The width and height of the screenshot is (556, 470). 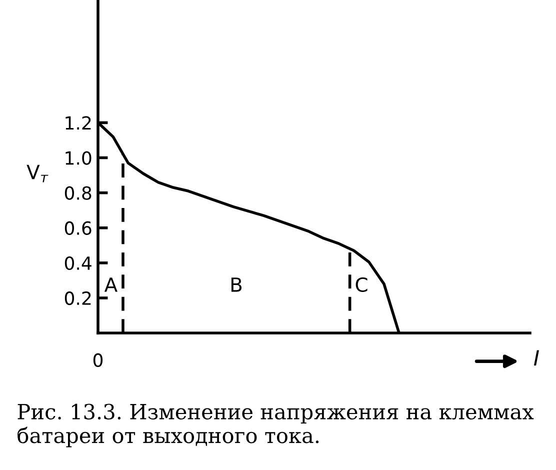 What do you see at coordinates (236, 285) in the screenshot?
I see `annotation: B` at bounding box center [236, 285].